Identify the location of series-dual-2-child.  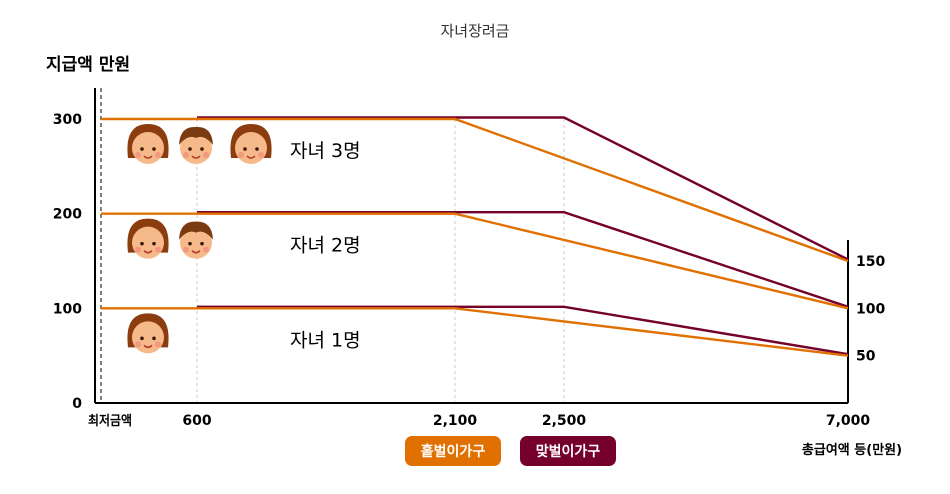
(523, 259).